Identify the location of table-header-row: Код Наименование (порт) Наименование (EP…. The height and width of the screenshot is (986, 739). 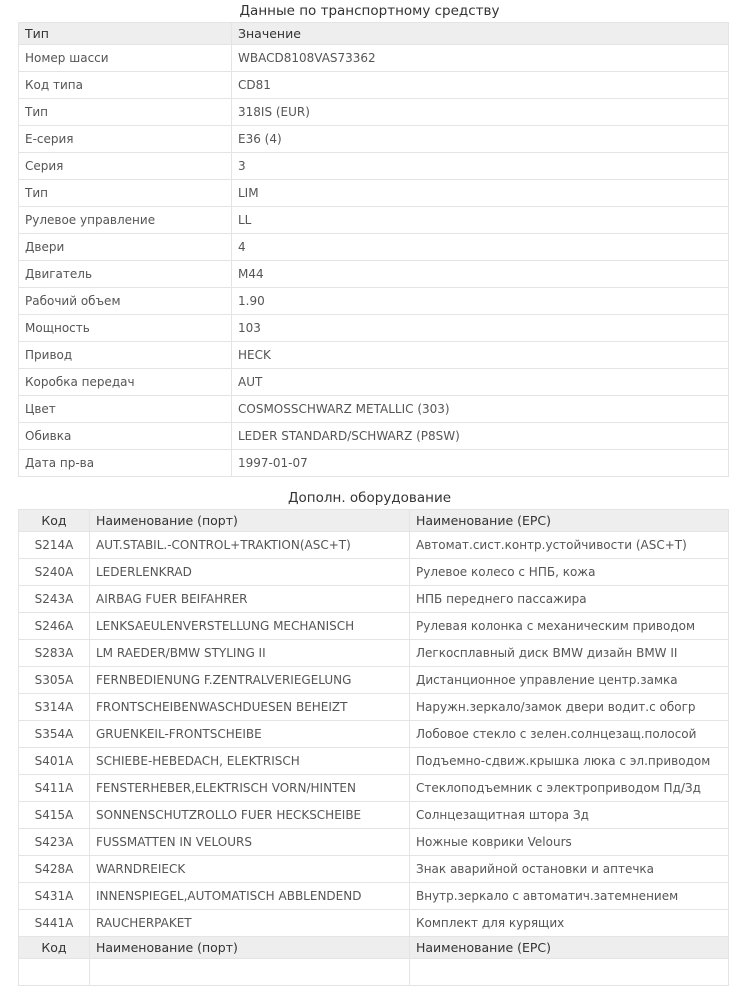
(373, 520).